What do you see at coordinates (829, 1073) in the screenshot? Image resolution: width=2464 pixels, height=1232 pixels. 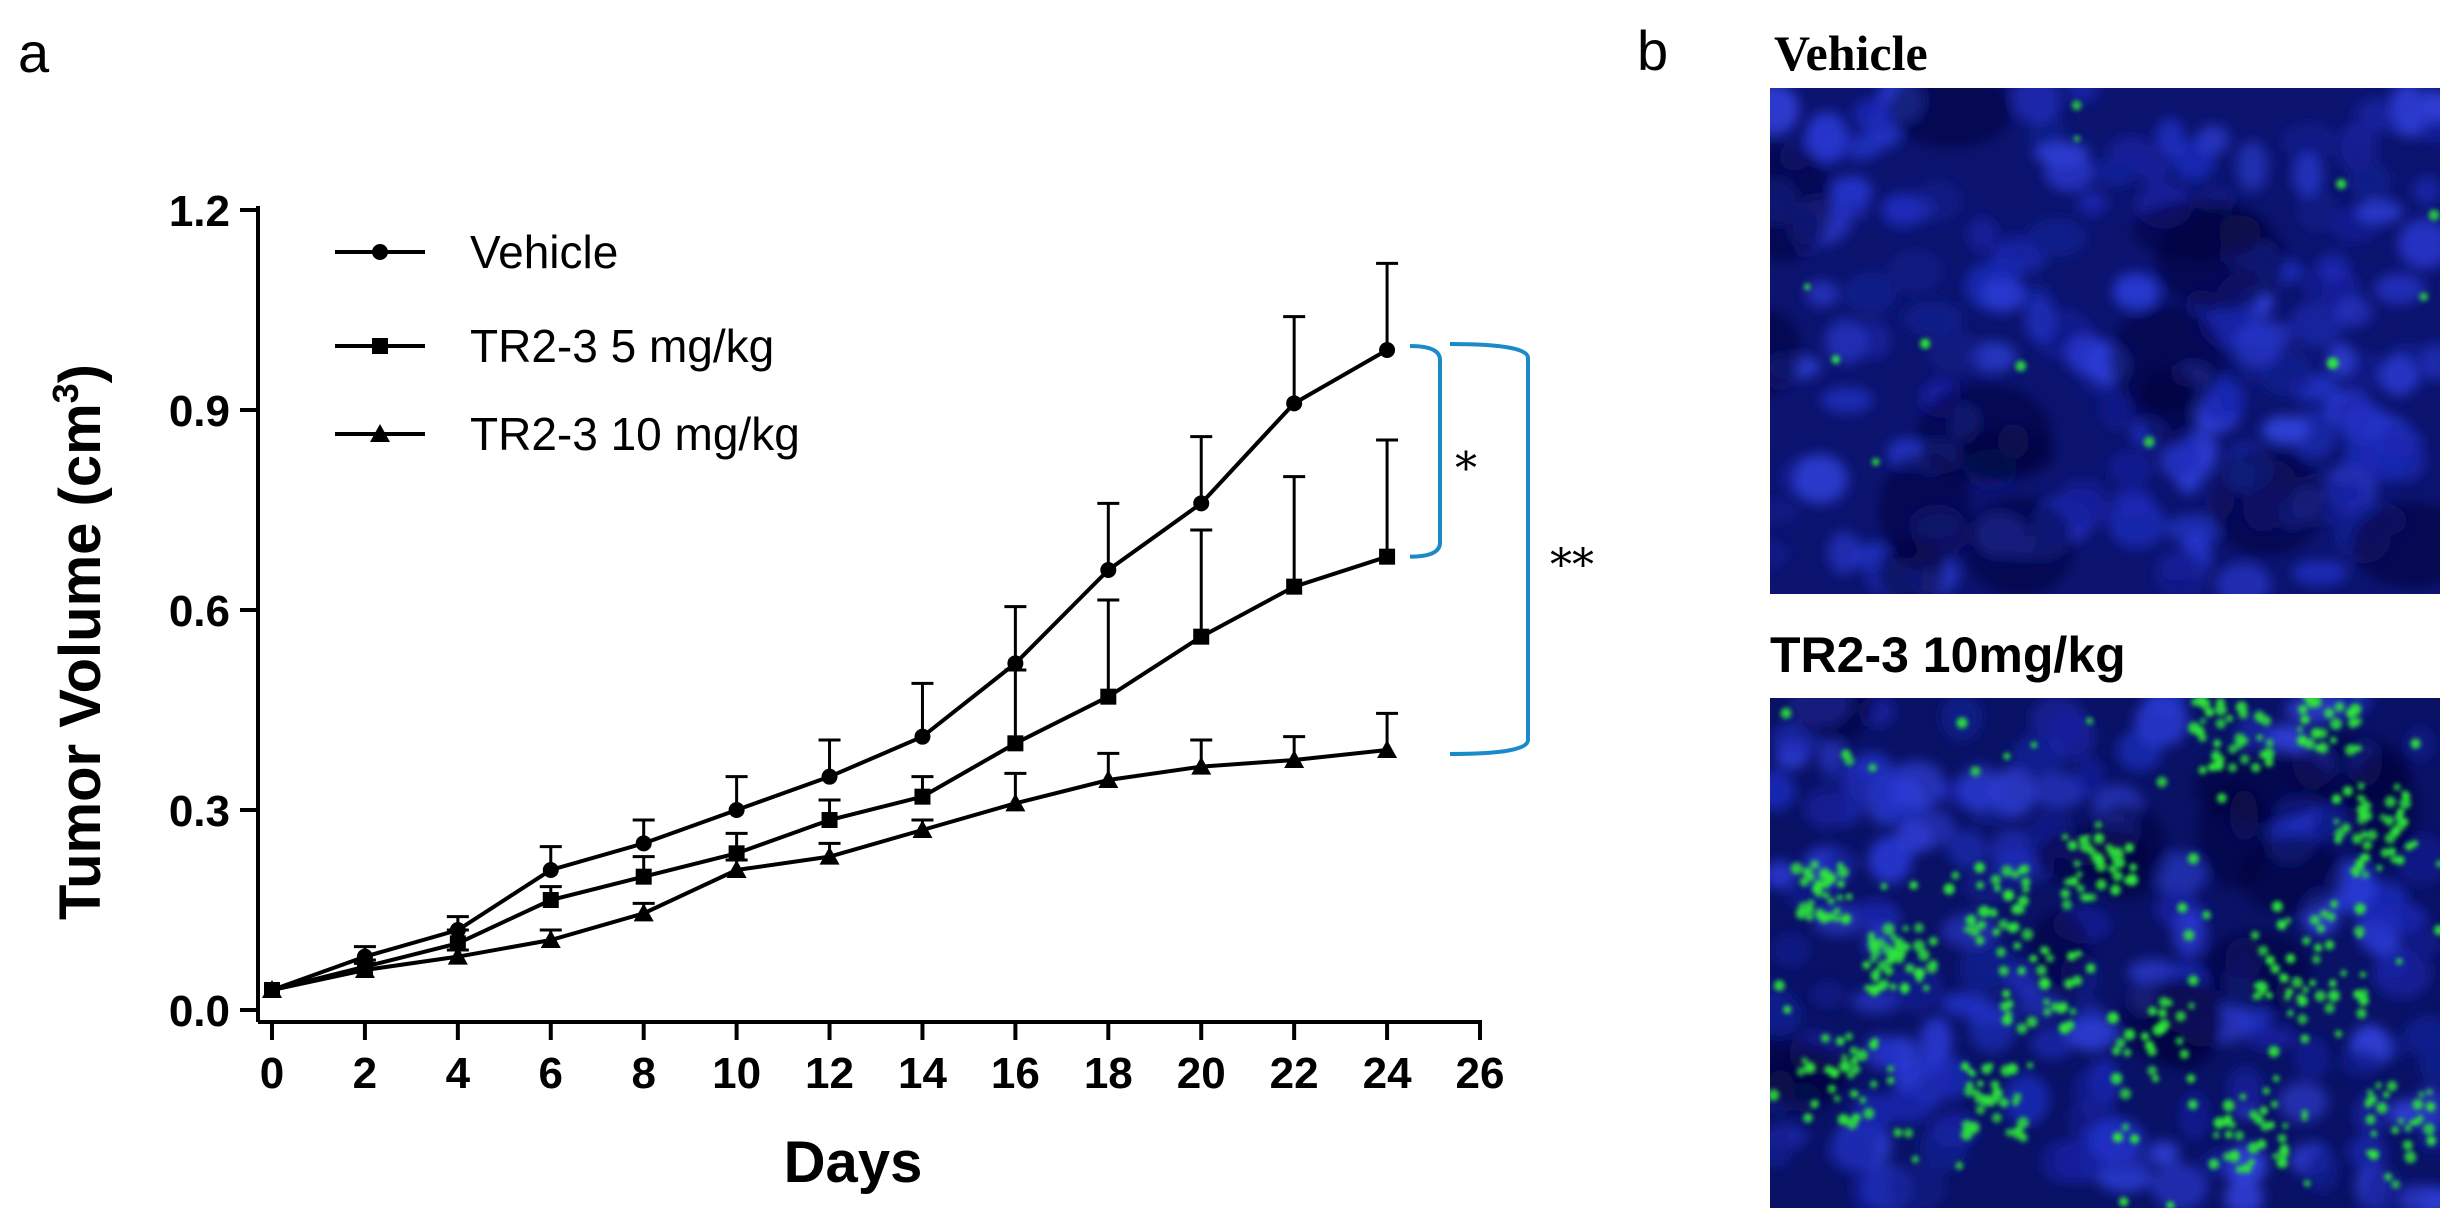 I see `x-tick-label: 12` at bounding box center [829, 1073].